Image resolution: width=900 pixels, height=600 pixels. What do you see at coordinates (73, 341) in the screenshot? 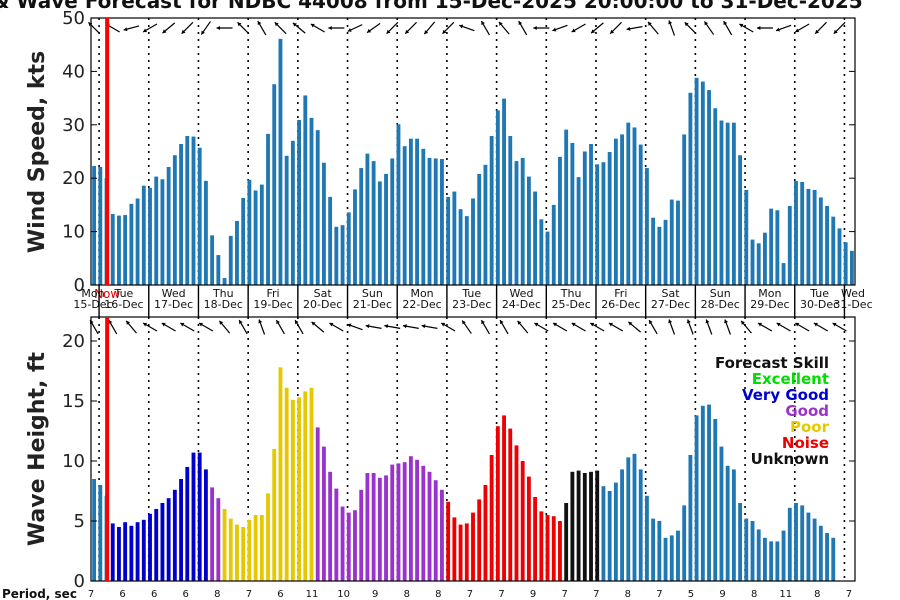
I see `y-tick-label: 20` at bounding box center [73, 341].